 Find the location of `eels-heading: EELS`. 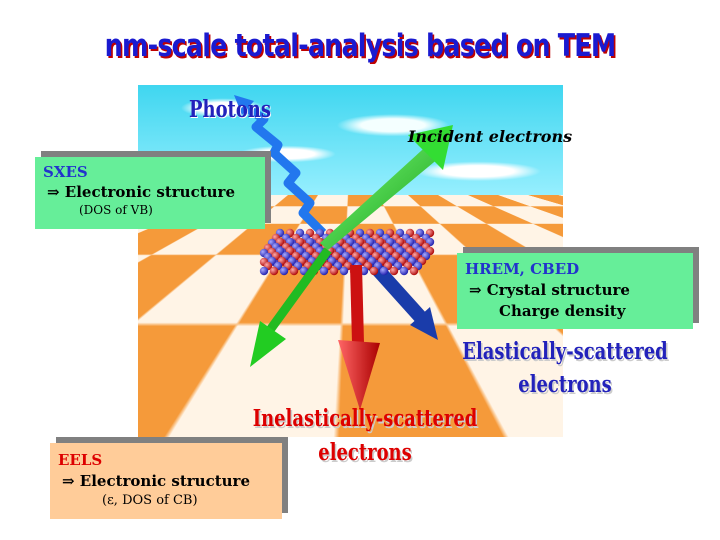

eels-heading: EELS is located at coordinates (80, 460).